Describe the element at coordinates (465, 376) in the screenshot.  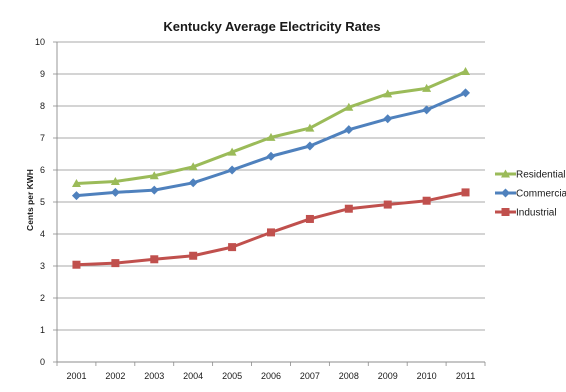
I see `x-tick-label: 2011` at that location.